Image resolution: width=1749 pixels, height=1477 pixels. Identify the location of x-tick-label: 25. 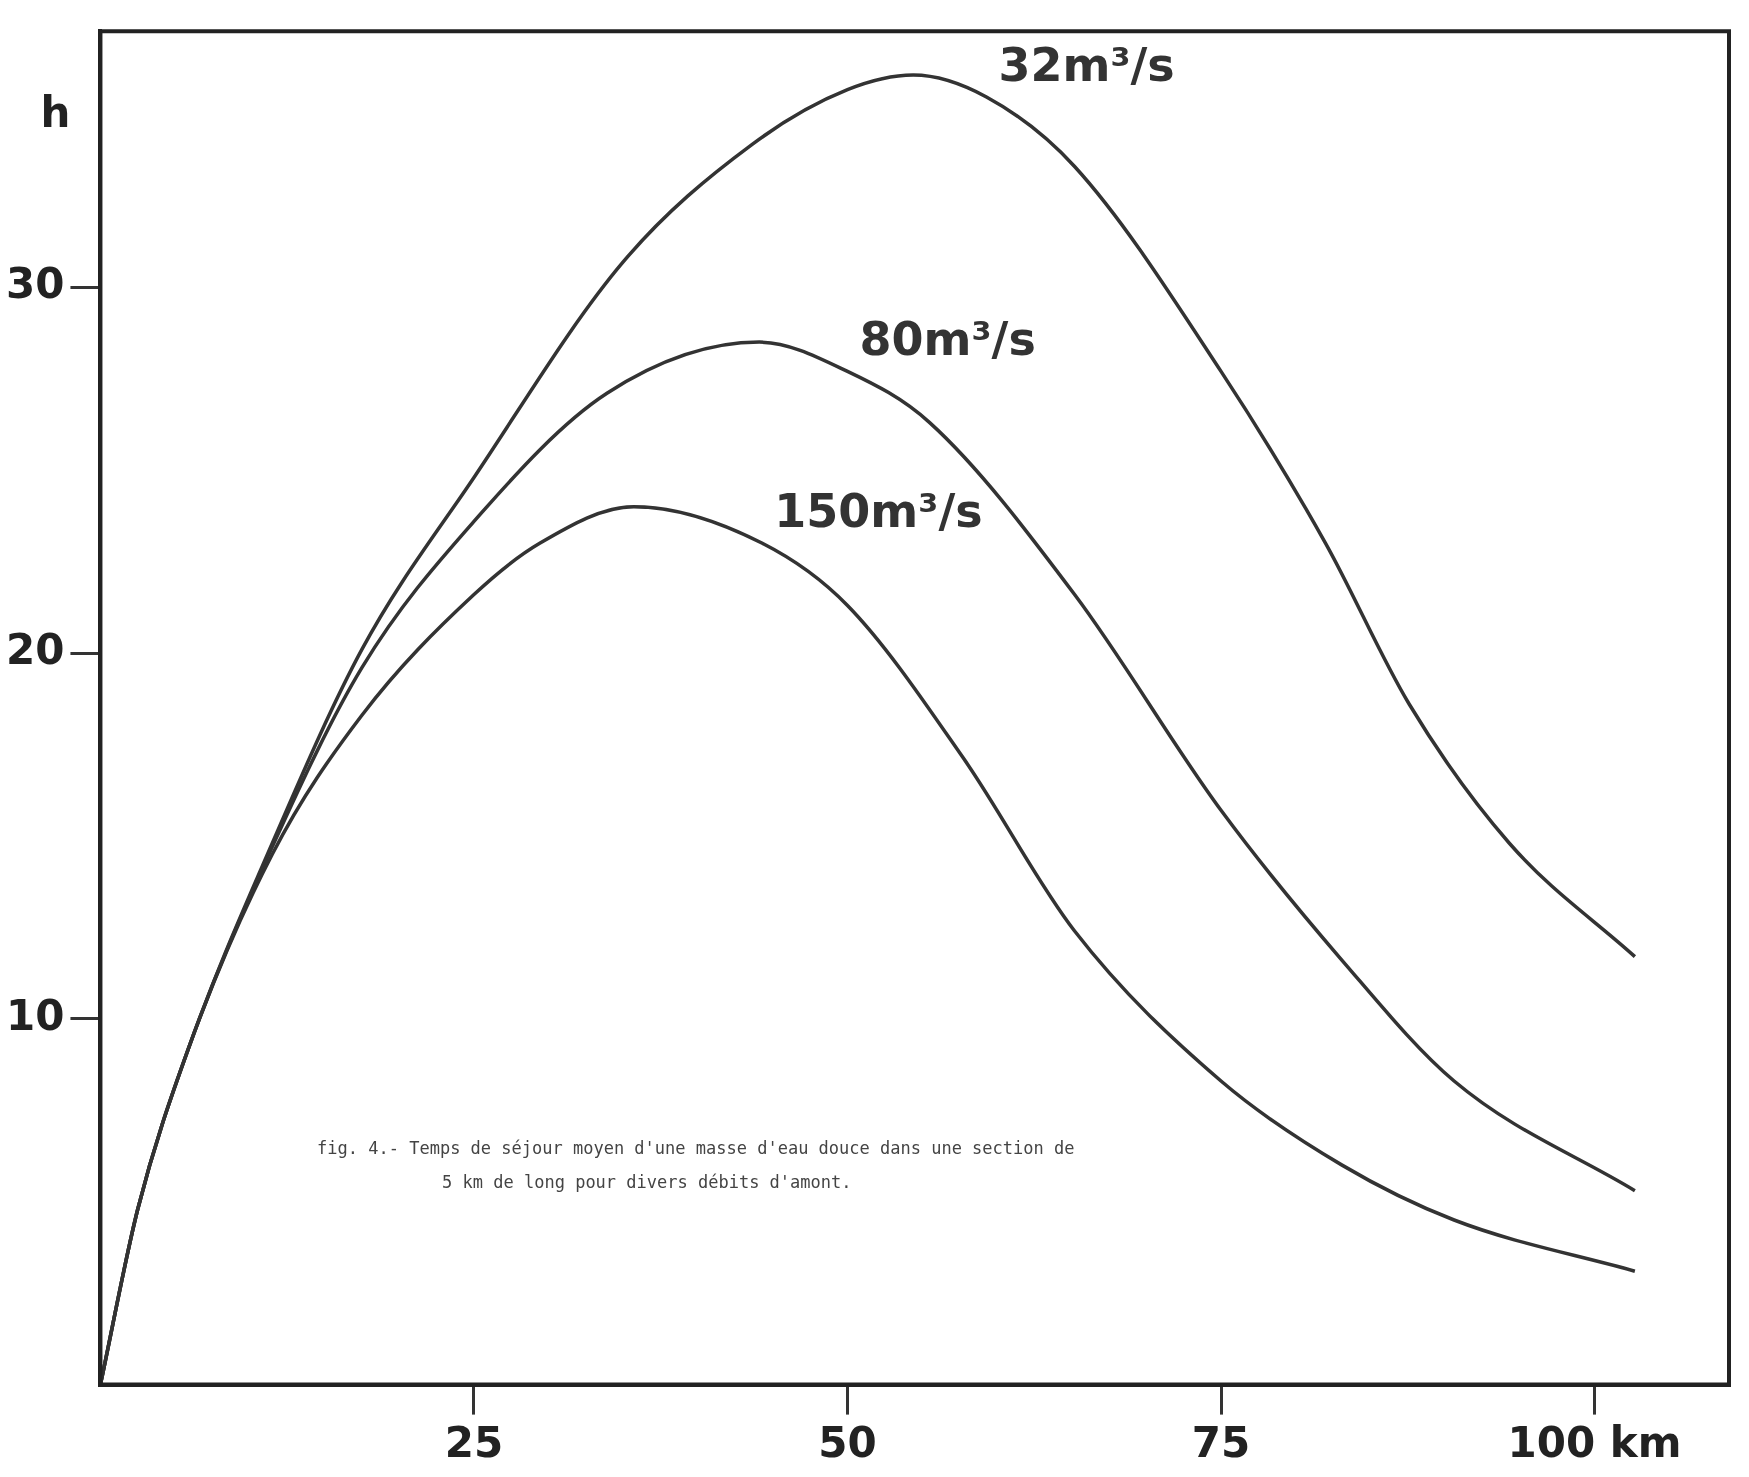
(474, 1442).